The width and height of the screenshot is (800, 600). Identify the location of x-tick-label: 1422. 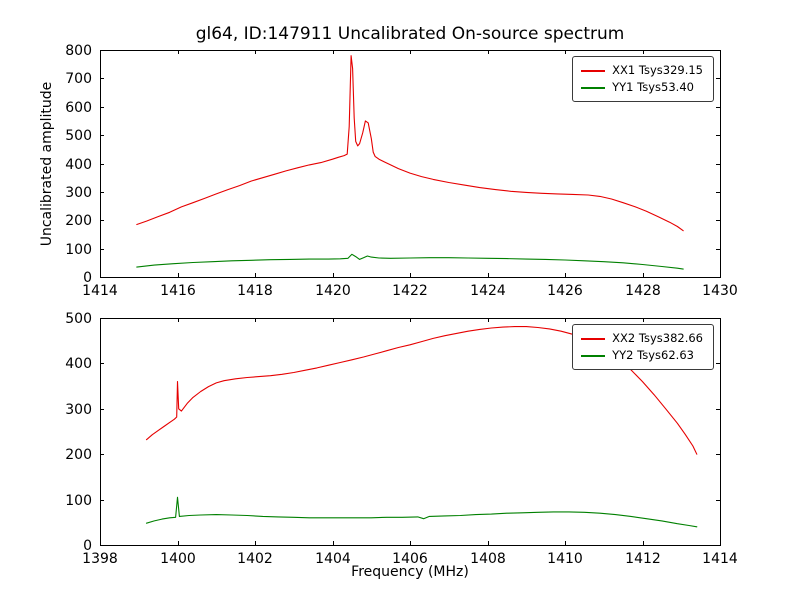
(410, 291).